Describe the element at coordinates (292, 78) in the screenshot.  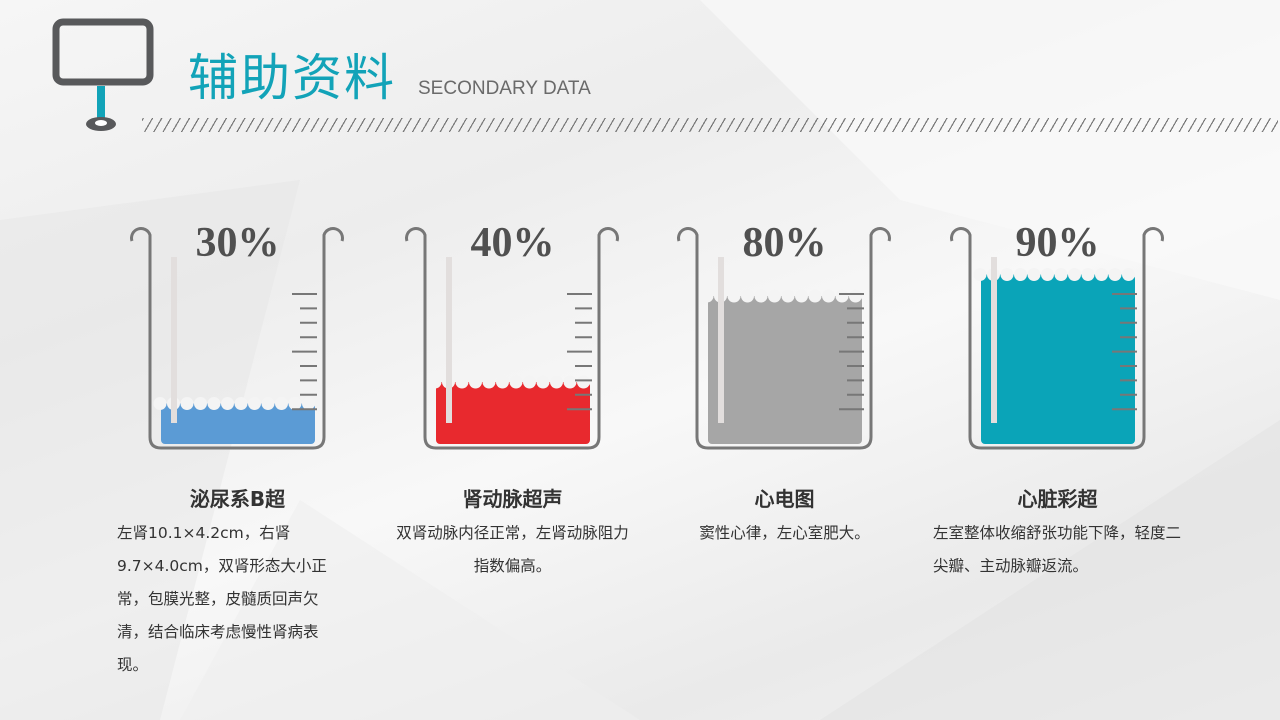
I see `page-title: 辅助资料` at that location.